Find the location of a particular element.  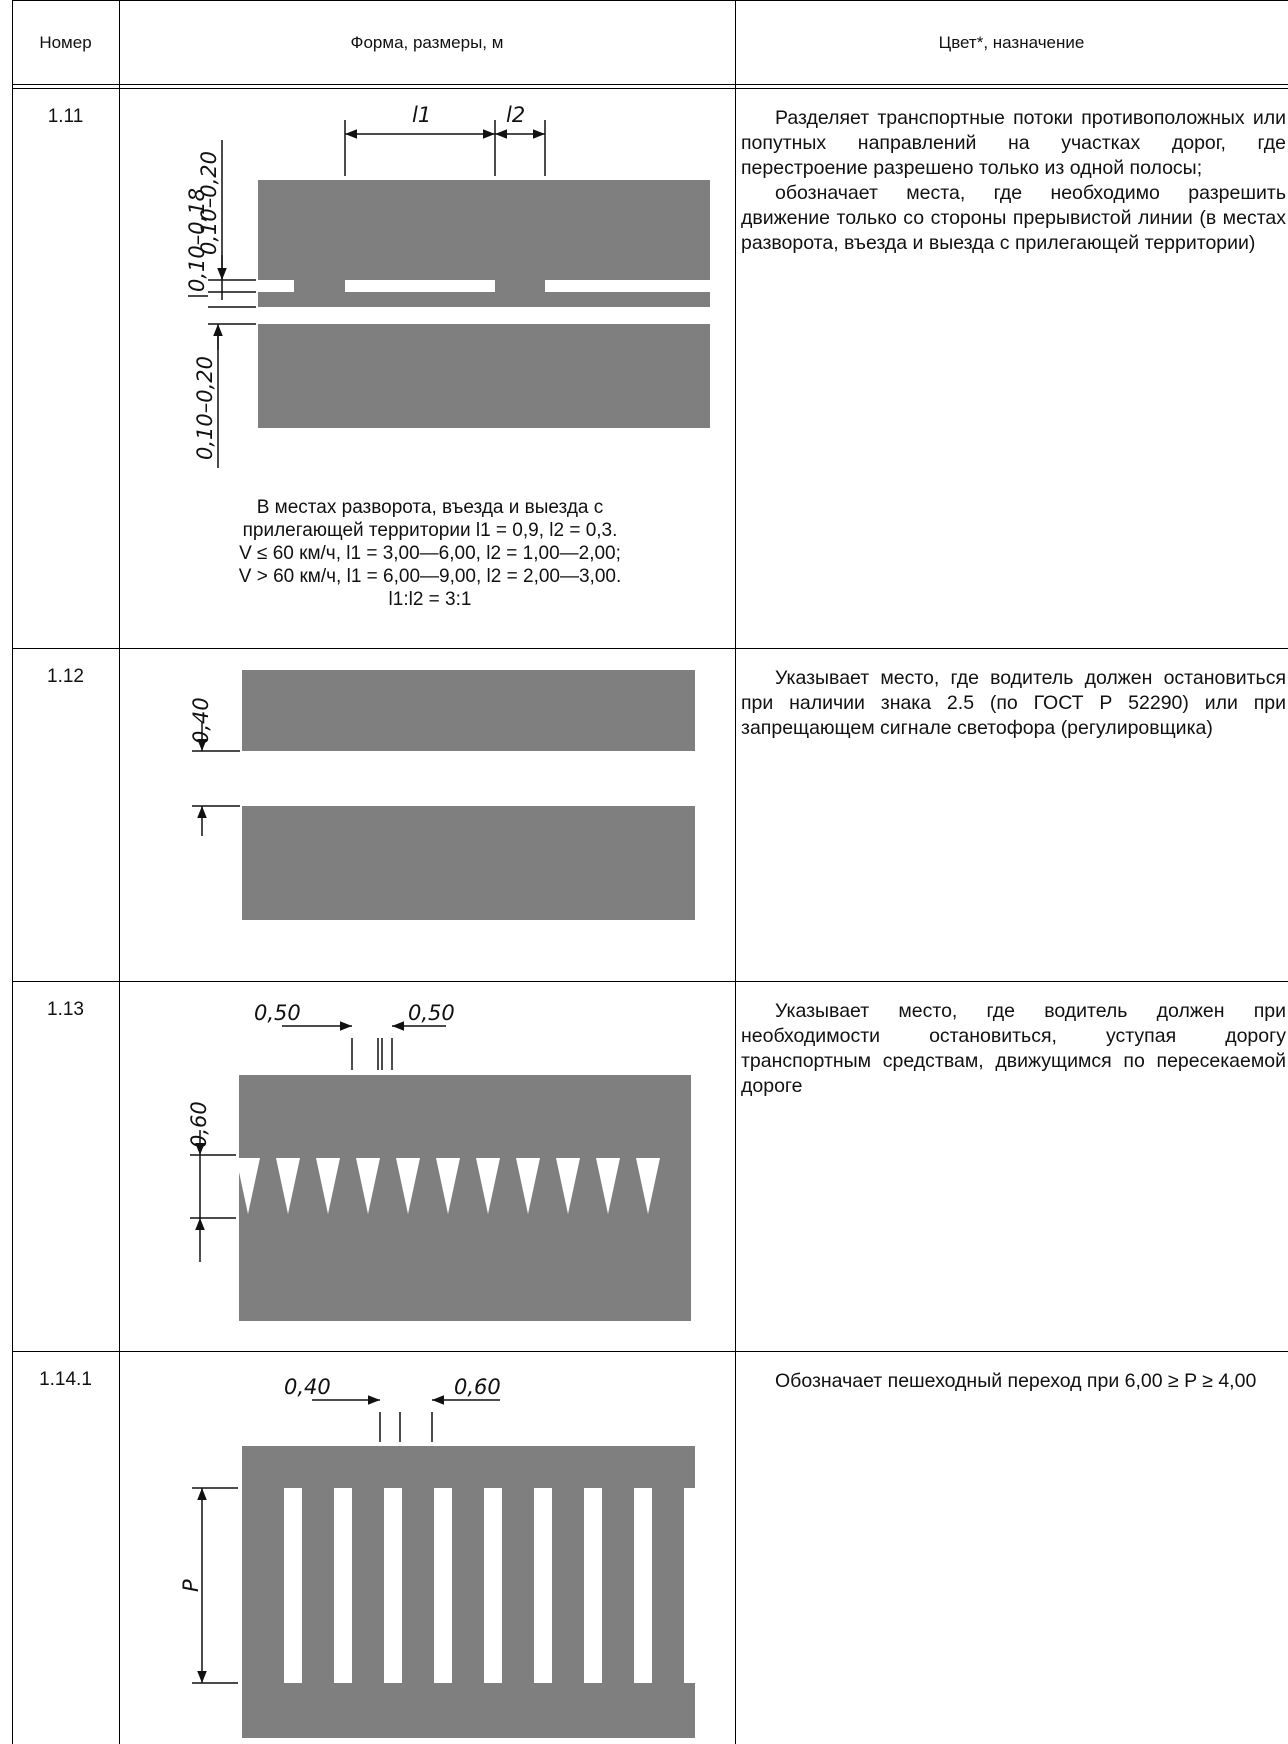

header-shape: Форма, размеры, м is located at coordinates (427, 42).